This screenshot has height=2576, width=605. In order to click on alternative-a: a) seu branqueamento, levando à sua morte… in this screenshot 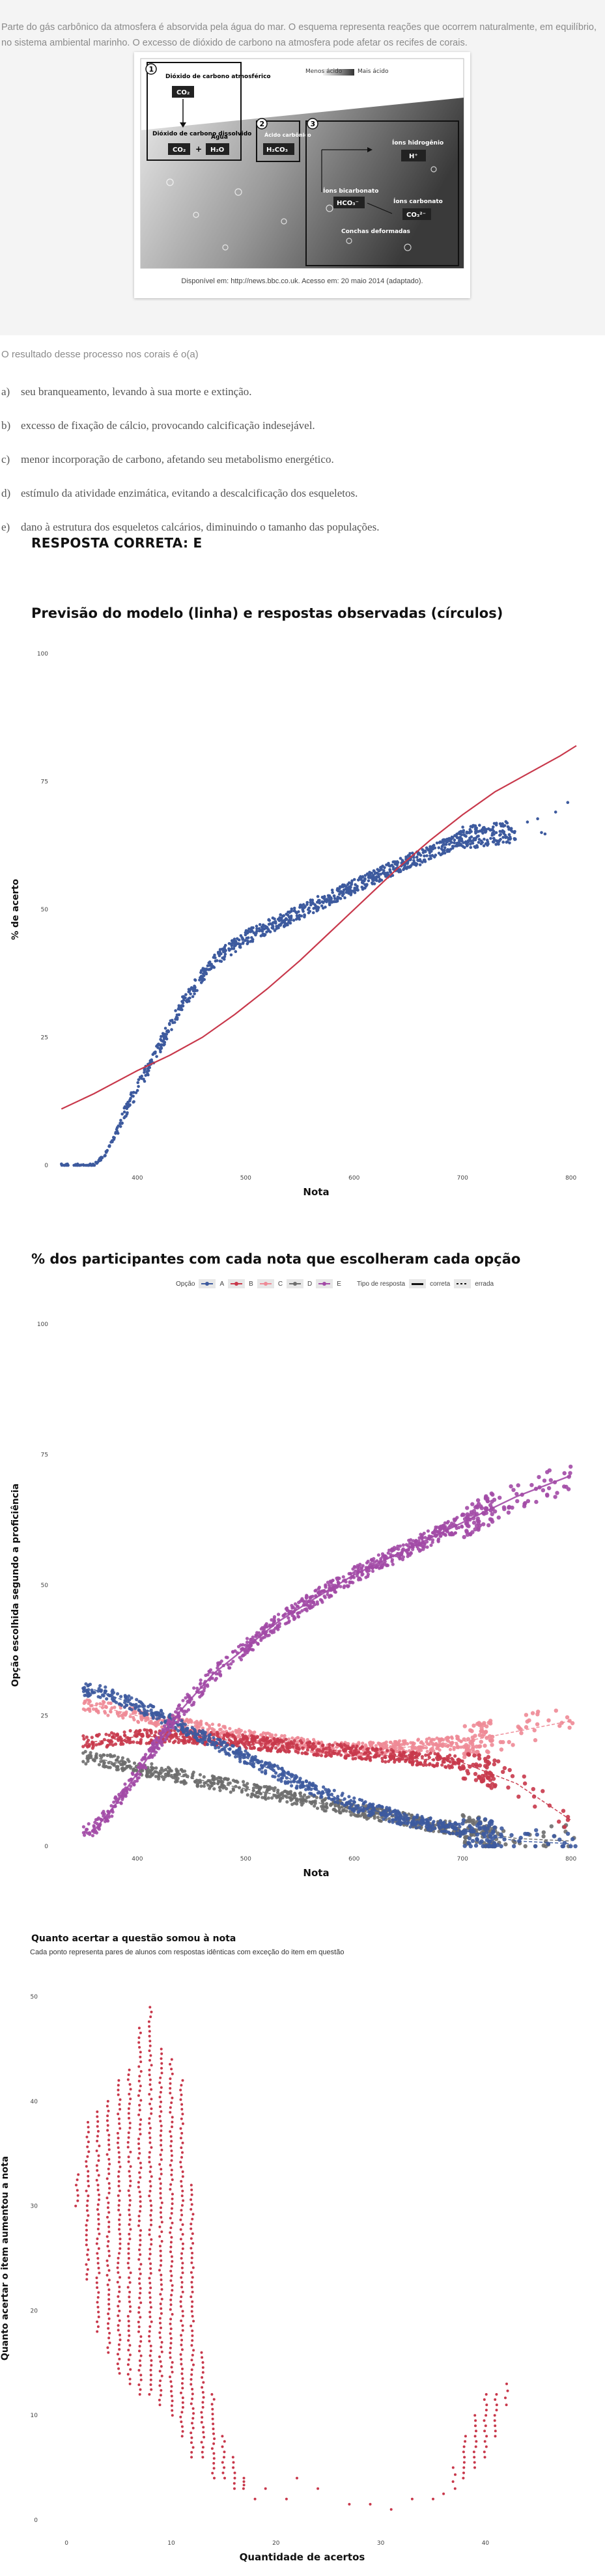, I will do `click(126, 391)`.